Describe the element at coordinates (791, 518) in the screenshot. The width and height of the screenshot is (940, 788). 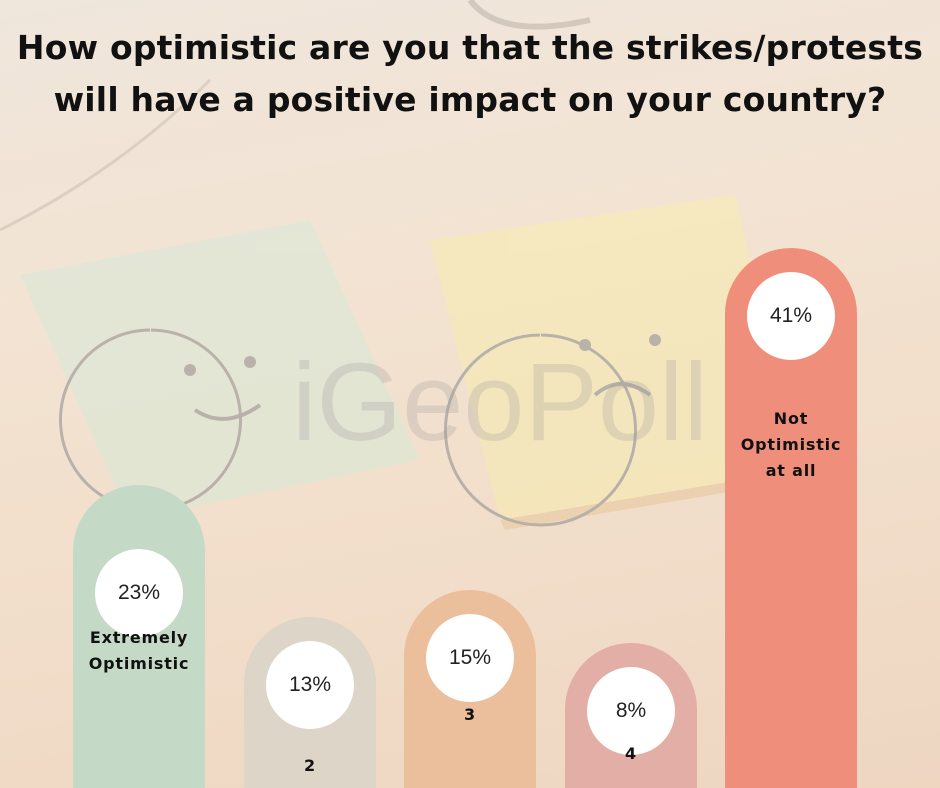
I see `bar-5: 41% Not Optimistic at all` at that location.